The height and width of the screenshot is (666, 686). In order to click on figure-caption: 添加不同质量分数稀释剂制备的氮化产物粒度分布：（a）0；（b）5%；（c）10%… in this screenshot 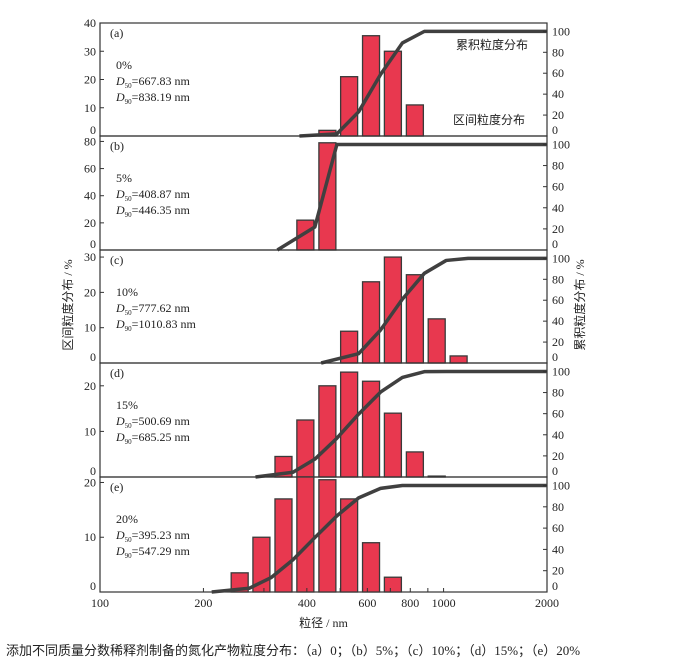, I will do `click(293, 650)`.